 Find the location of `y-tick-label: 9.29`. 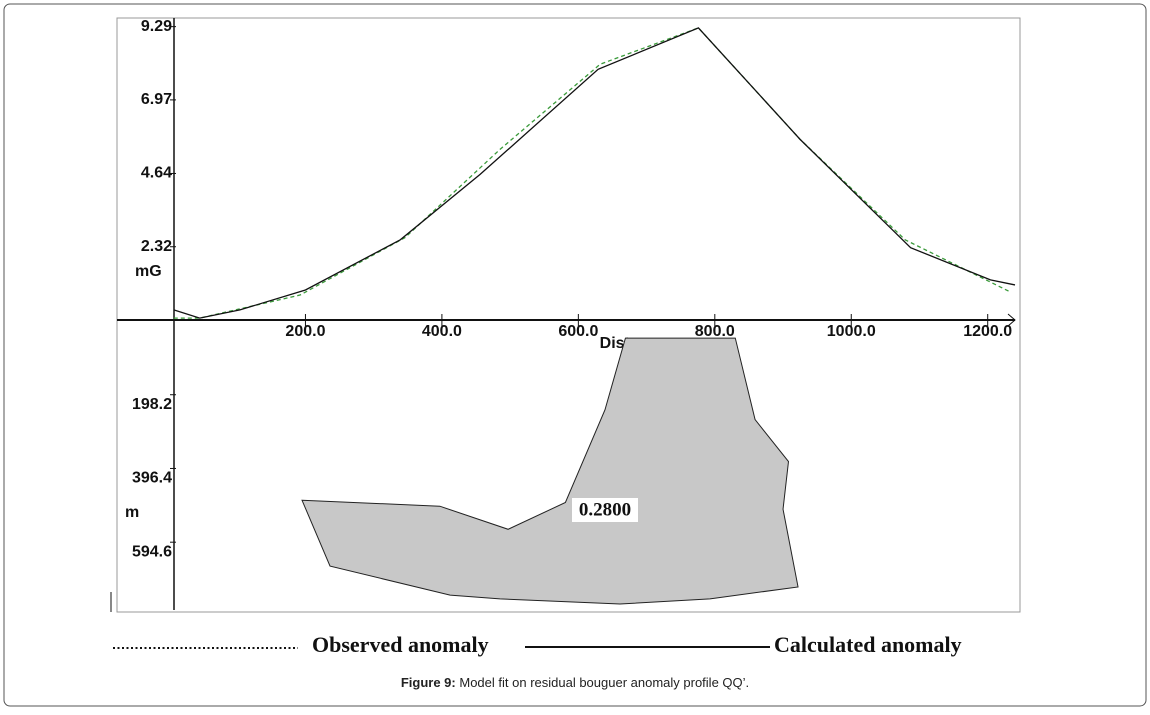

y-tick-label: 9.29 is located at coordinates (156, 26).